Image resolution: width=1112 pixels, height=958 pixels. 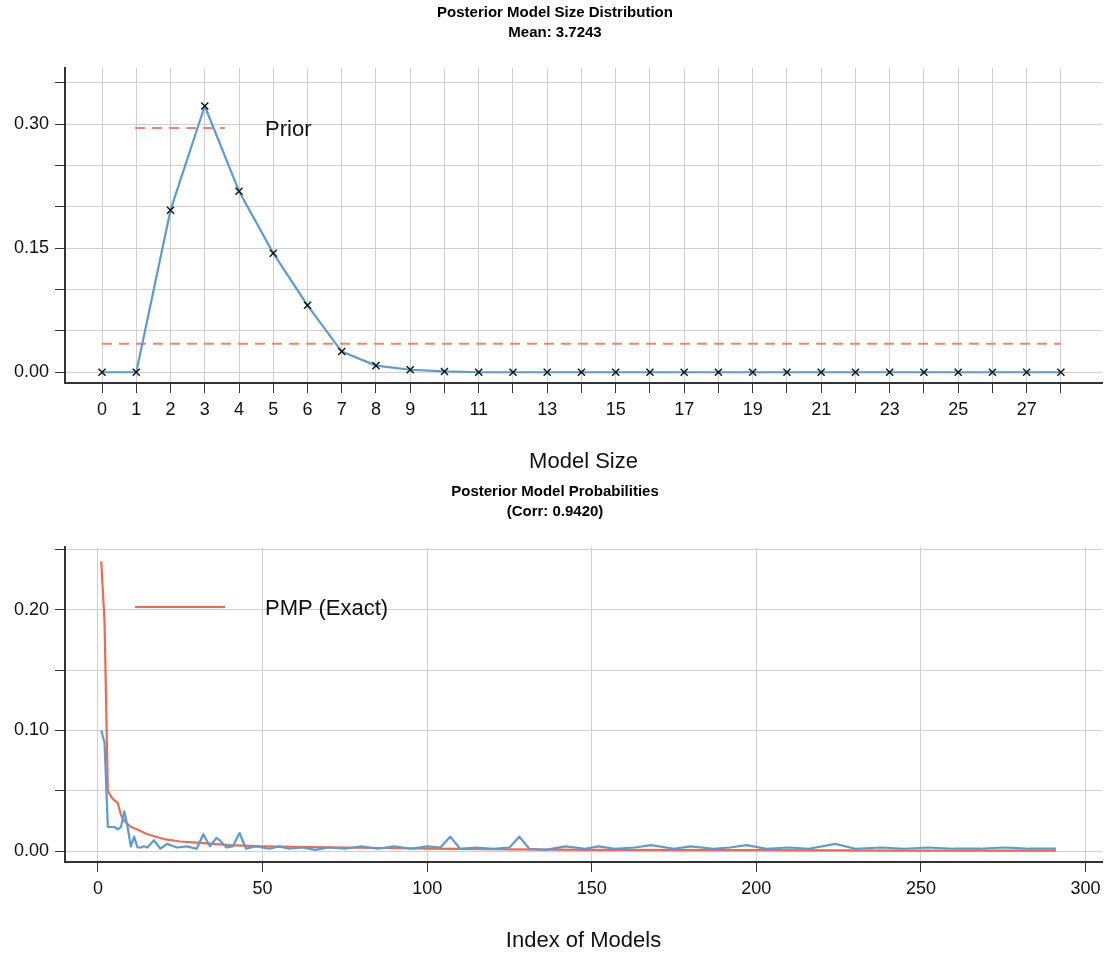 What do you see at coordinates (920, 887) in the screenshot?
I see `x-tick-label: 250` at bounding box center [920, 887].